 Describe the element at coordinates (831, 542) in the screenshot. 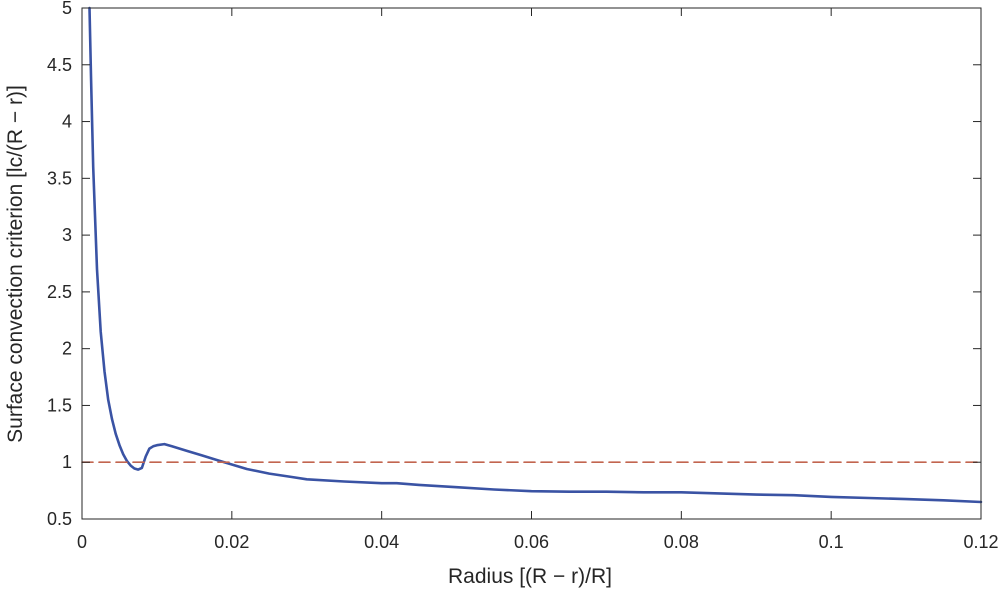

I see `x-tick-label: 0.1` at that location.